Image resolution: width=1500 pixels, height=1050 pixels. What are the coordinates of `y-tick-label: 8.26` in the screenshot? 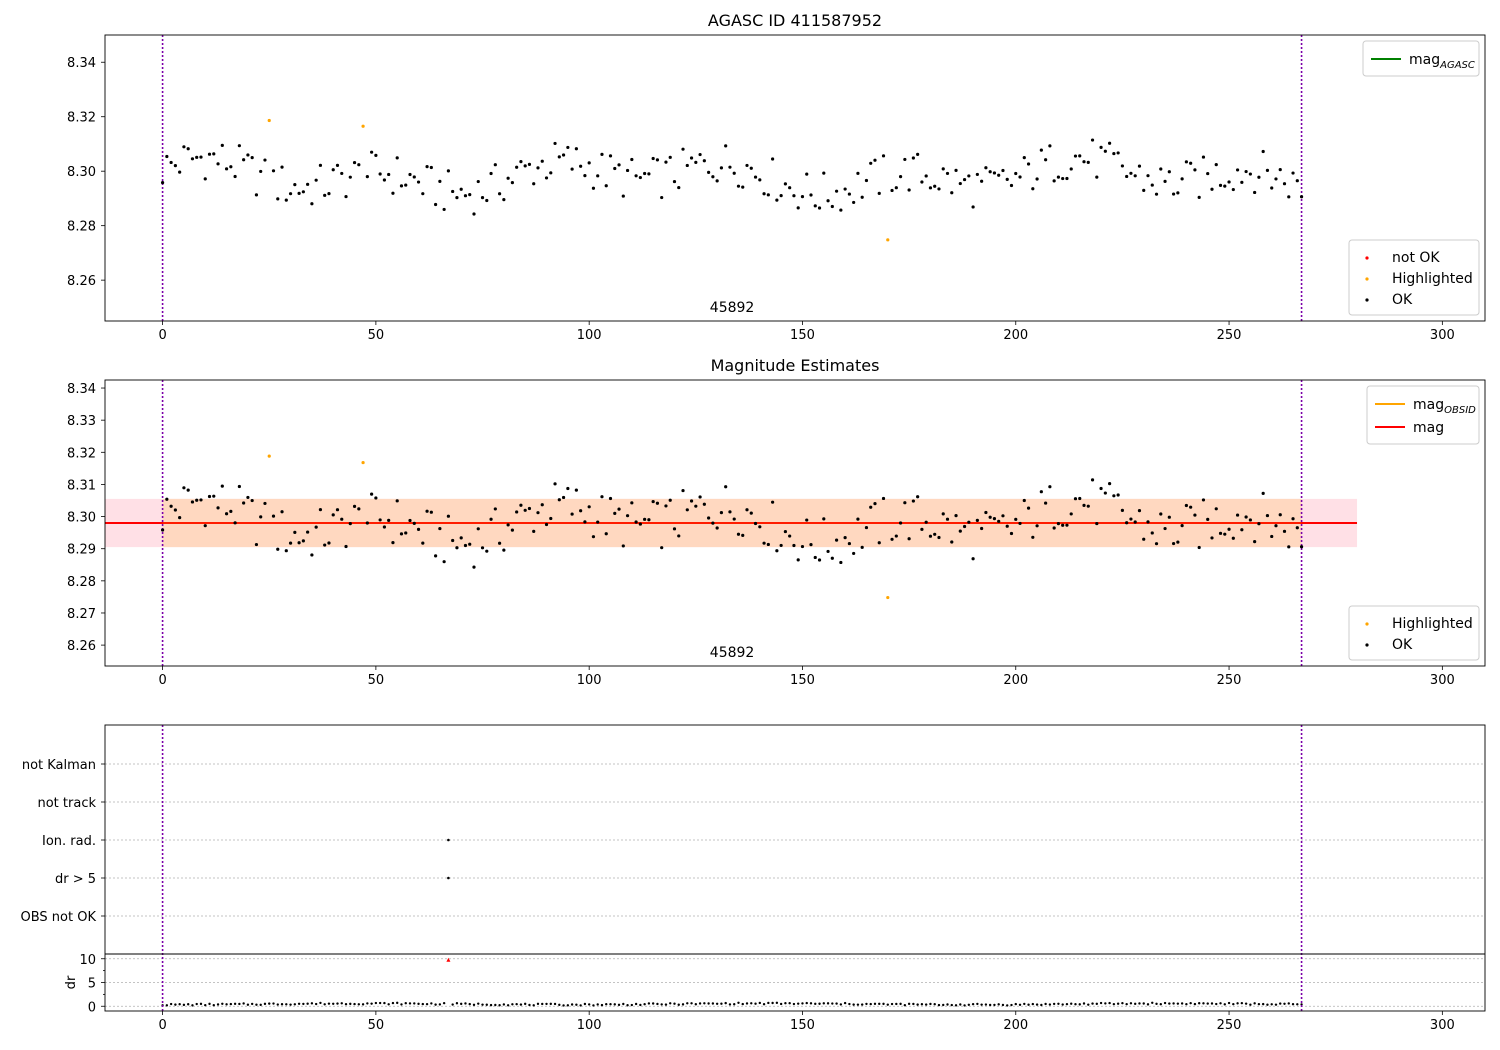 It's located at (81, 646).